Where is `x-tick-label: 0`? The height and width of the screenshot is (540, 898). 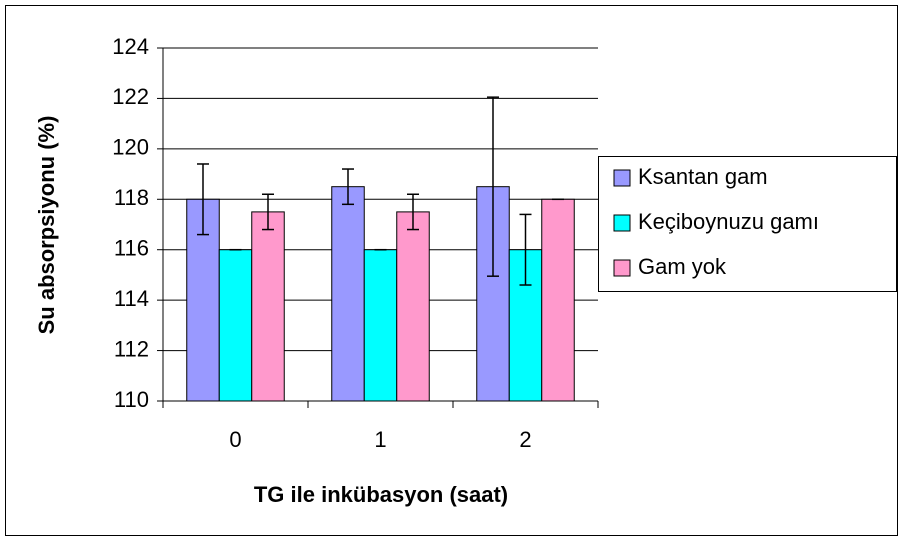 x-tick-label: 0 is located at coordinates (235, 439).